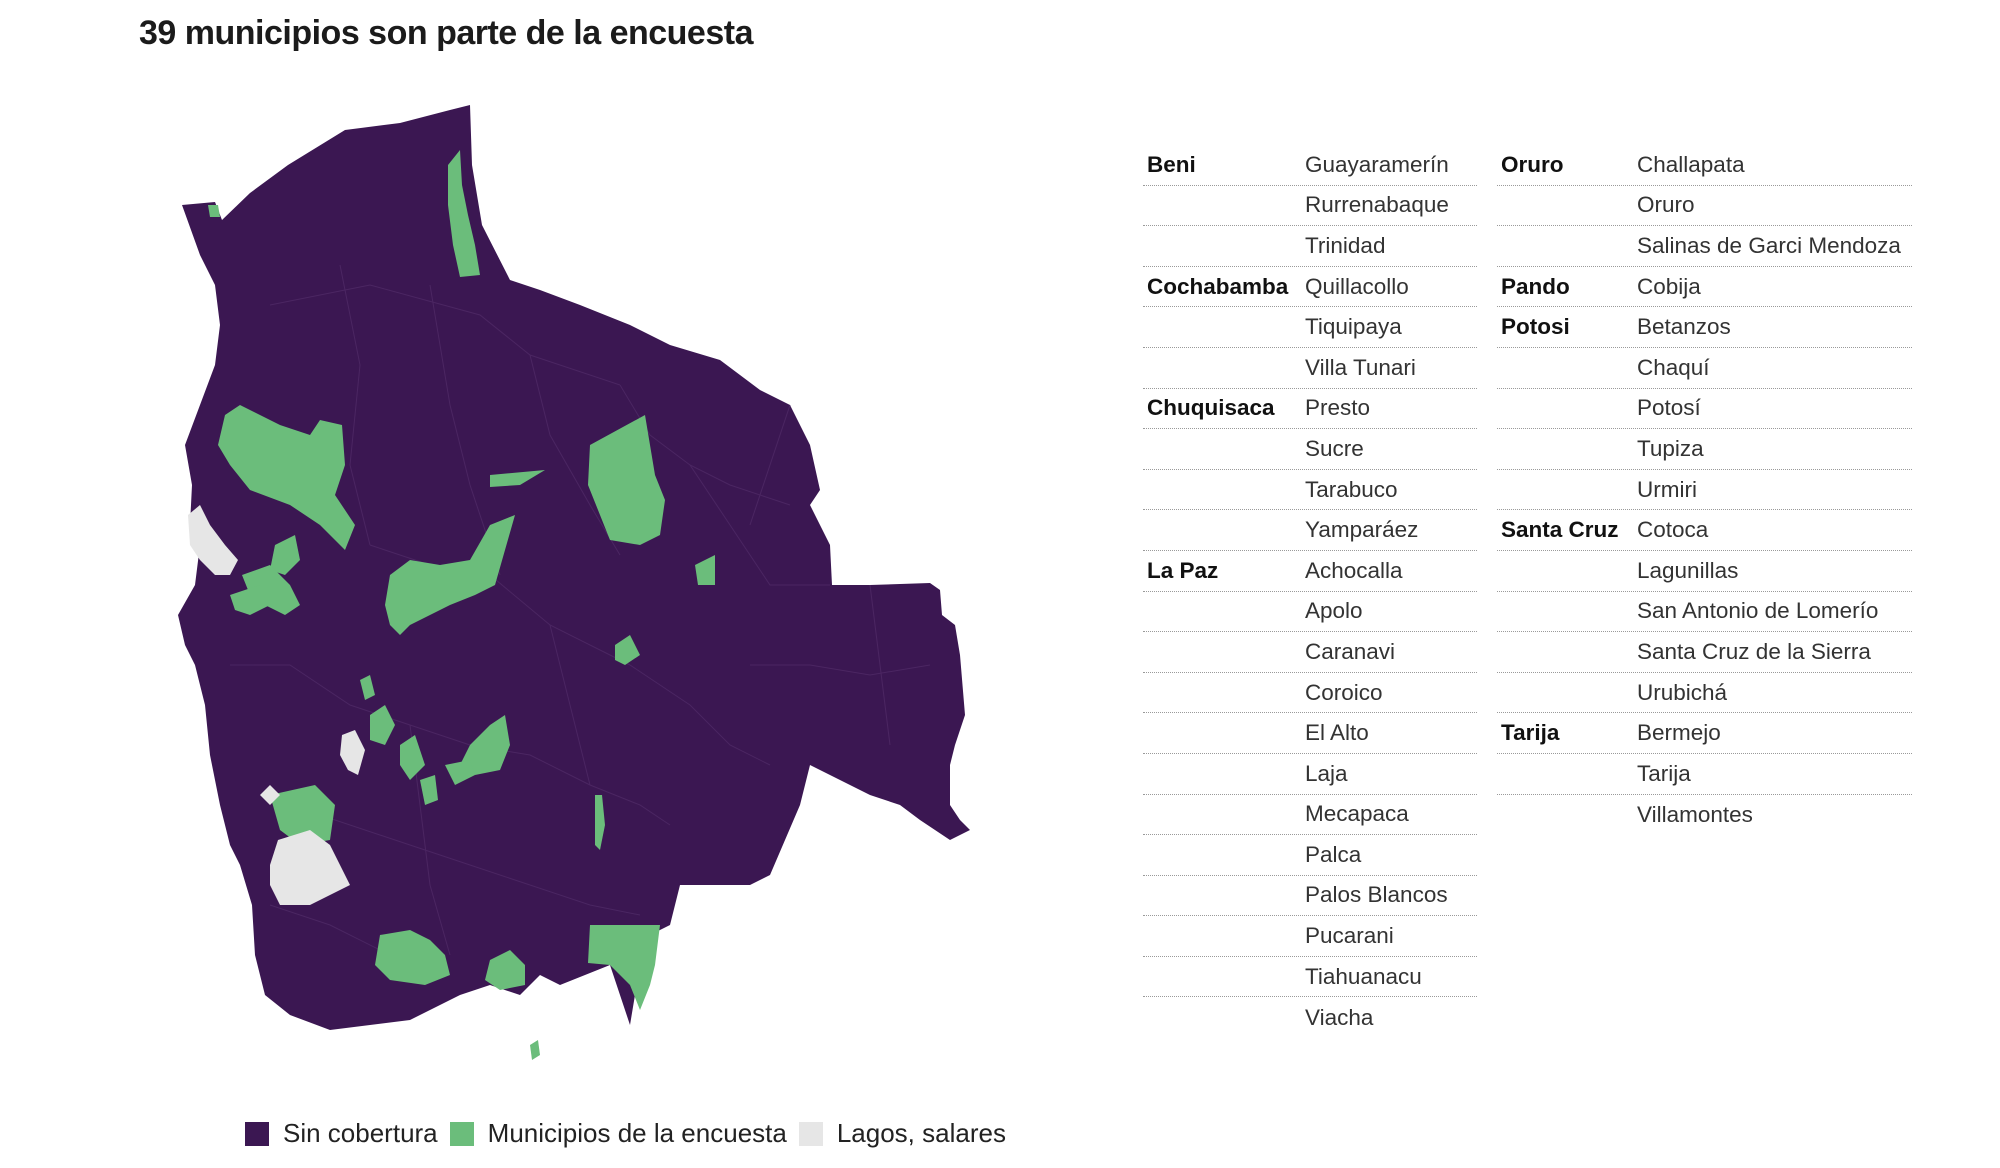 The height and width of the screenshot is (1168, 2000). Describe the element at coordinates (600, 822) in the screenshot. I see `region-lagunillas` at that location.